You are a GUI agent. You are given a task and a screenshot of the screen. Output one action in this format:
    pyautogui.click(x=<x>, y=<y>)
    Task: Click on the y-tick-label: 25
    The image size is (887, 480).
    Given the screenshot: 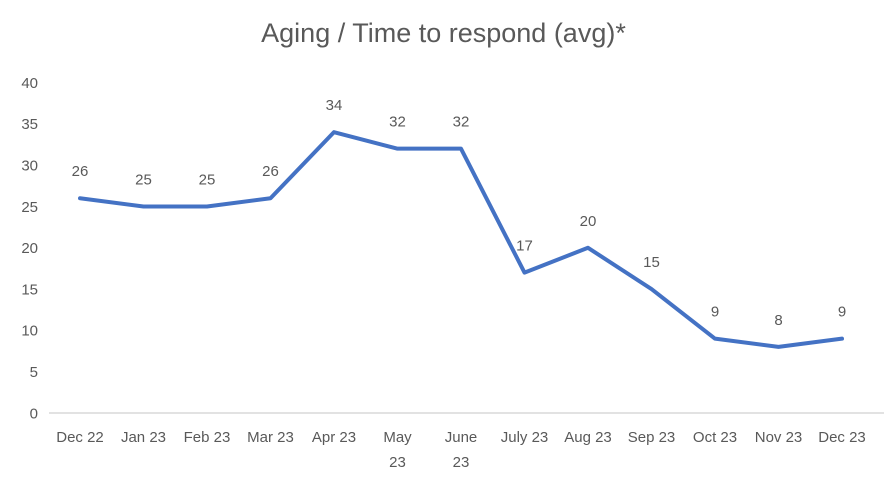 What is the action you would take?
    pyautogui.click(x=29, y=207)
    